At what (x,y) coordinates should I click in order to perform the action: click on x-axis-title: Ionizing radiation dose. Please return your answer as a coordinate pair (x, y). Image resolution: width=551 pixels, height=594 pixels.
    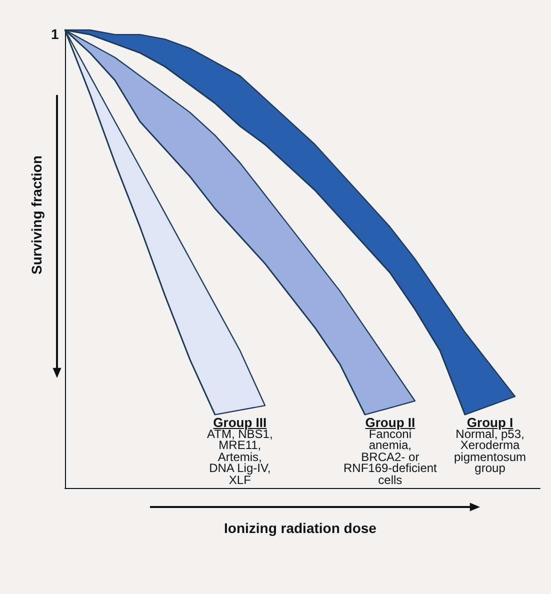
    Looking at the image, I should click on (300, 528).